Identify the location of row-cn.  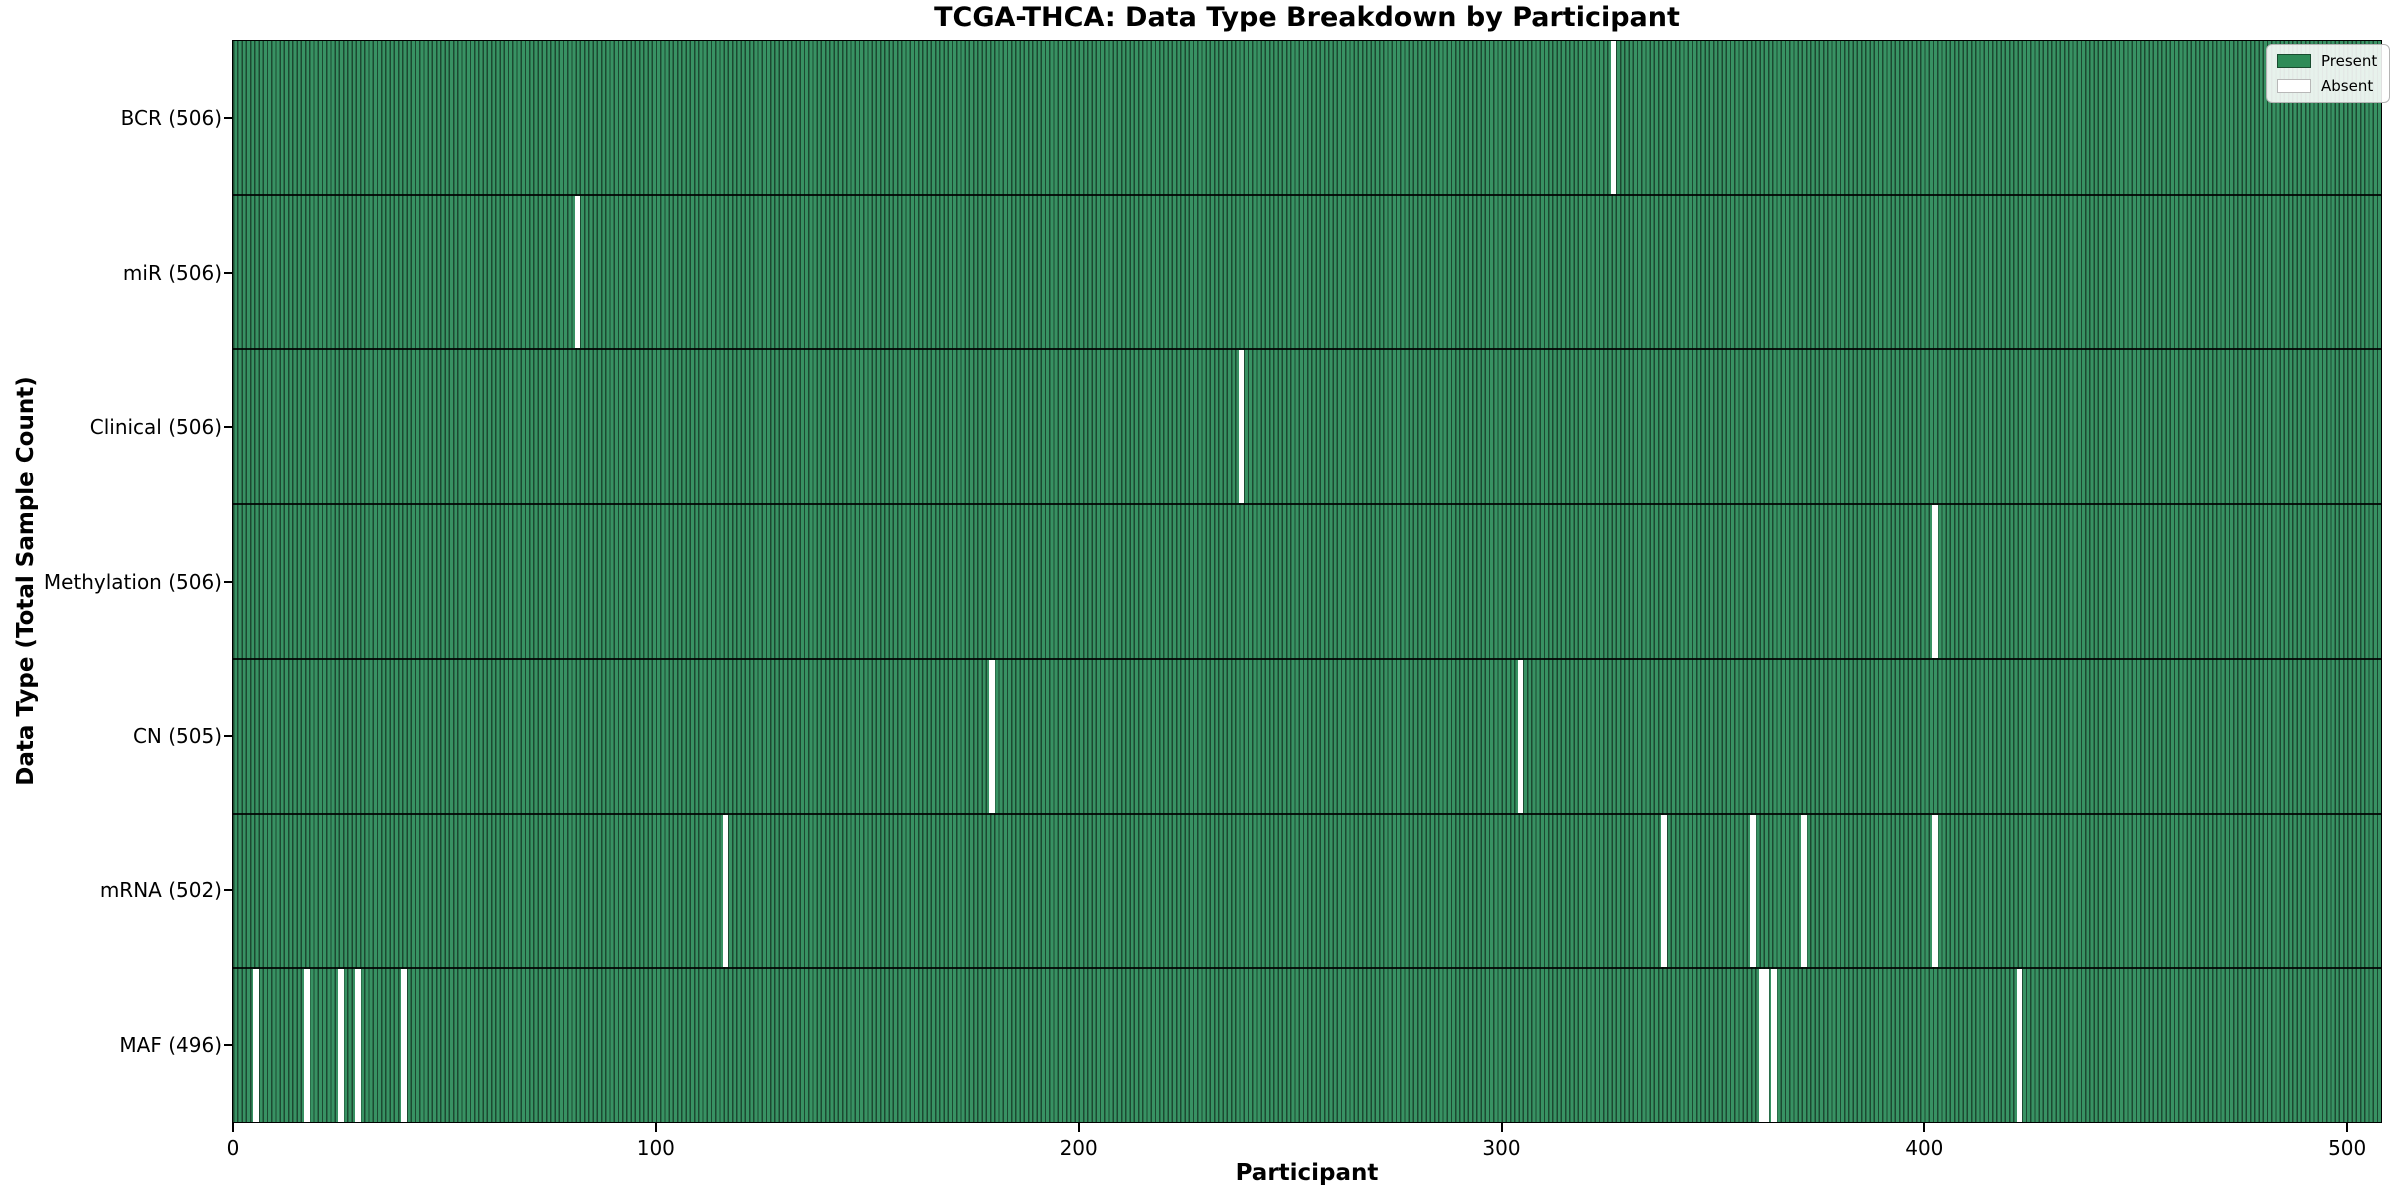
(1307, 737).